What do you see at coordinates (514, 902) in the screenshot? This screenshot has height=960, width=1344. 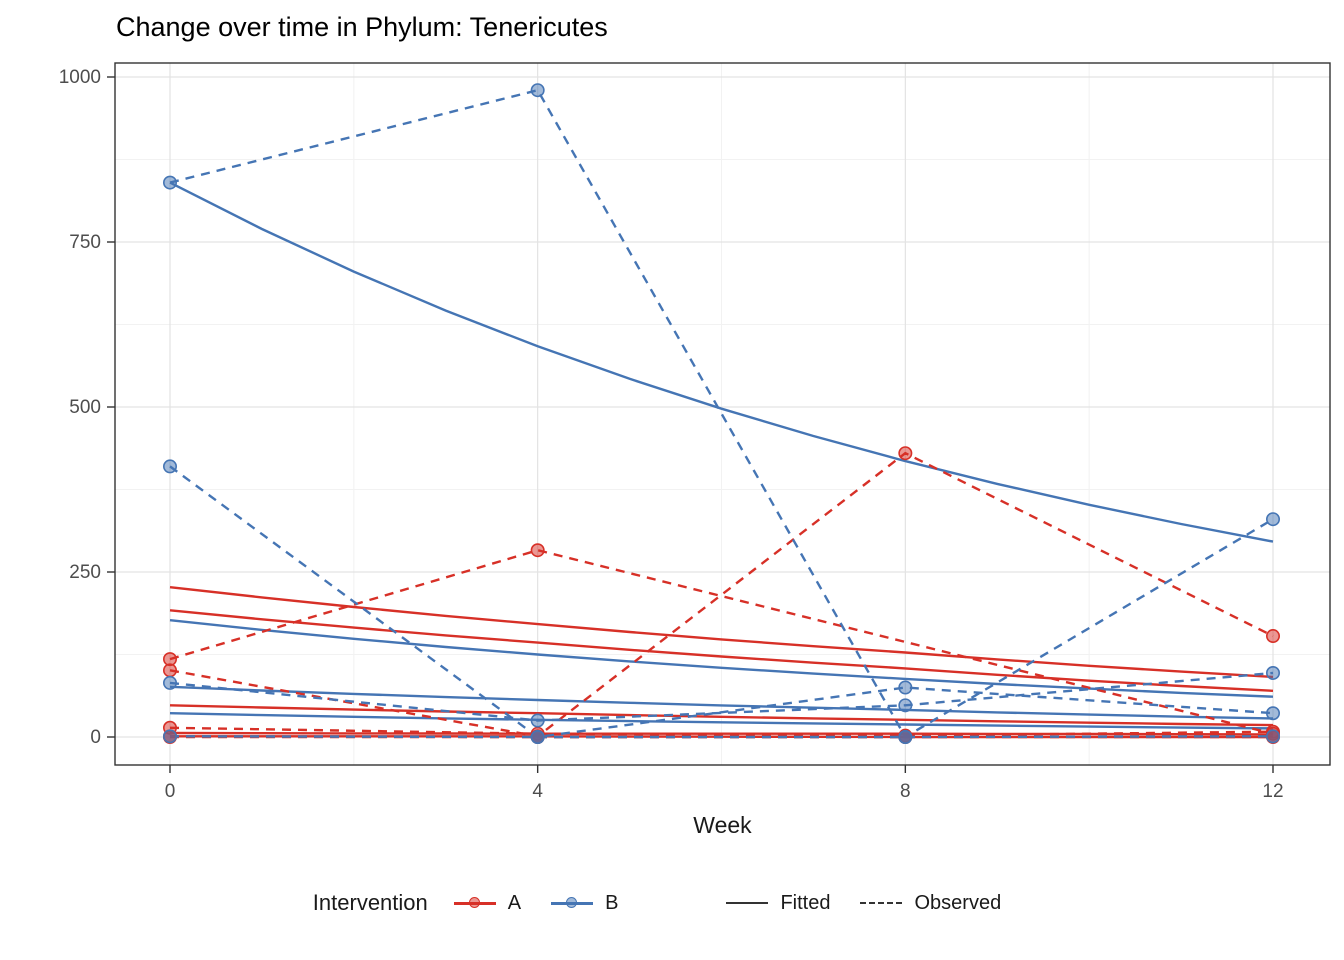 I see `legend-label-a: A` at bounding box center [514, 902].